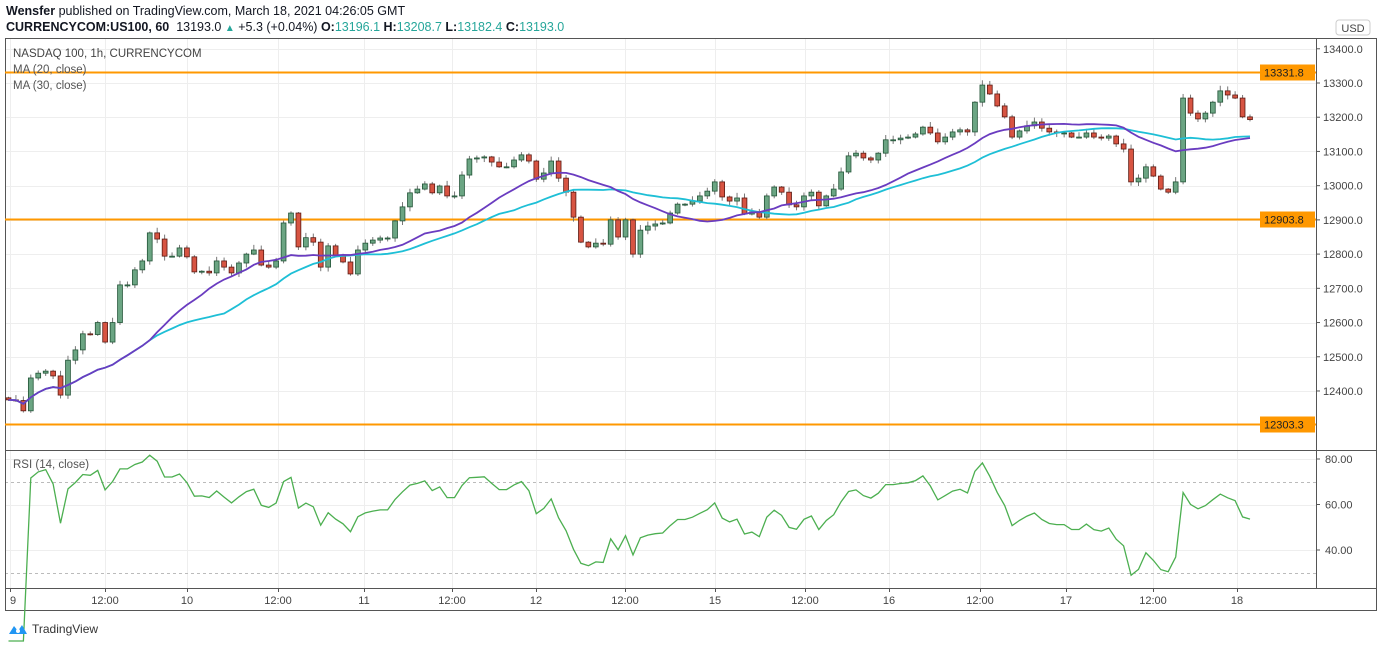 The height and width of the screenshot is (645, 1380). Describe the element at coordinates (1287, 424) in the screenshot. I see `level-price-label-bg` at that location.